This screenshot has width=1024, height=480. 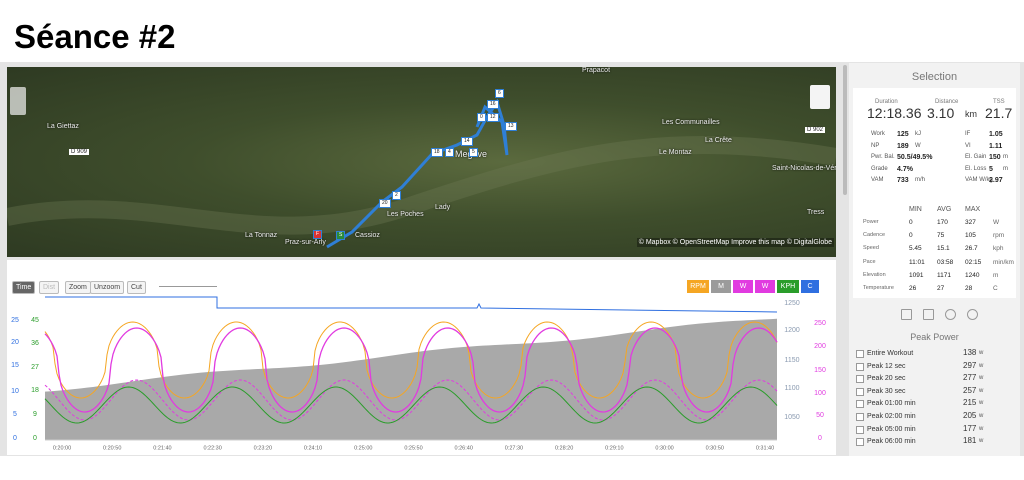 I want to click on route-marker: 16, so click(x=493, y=104).